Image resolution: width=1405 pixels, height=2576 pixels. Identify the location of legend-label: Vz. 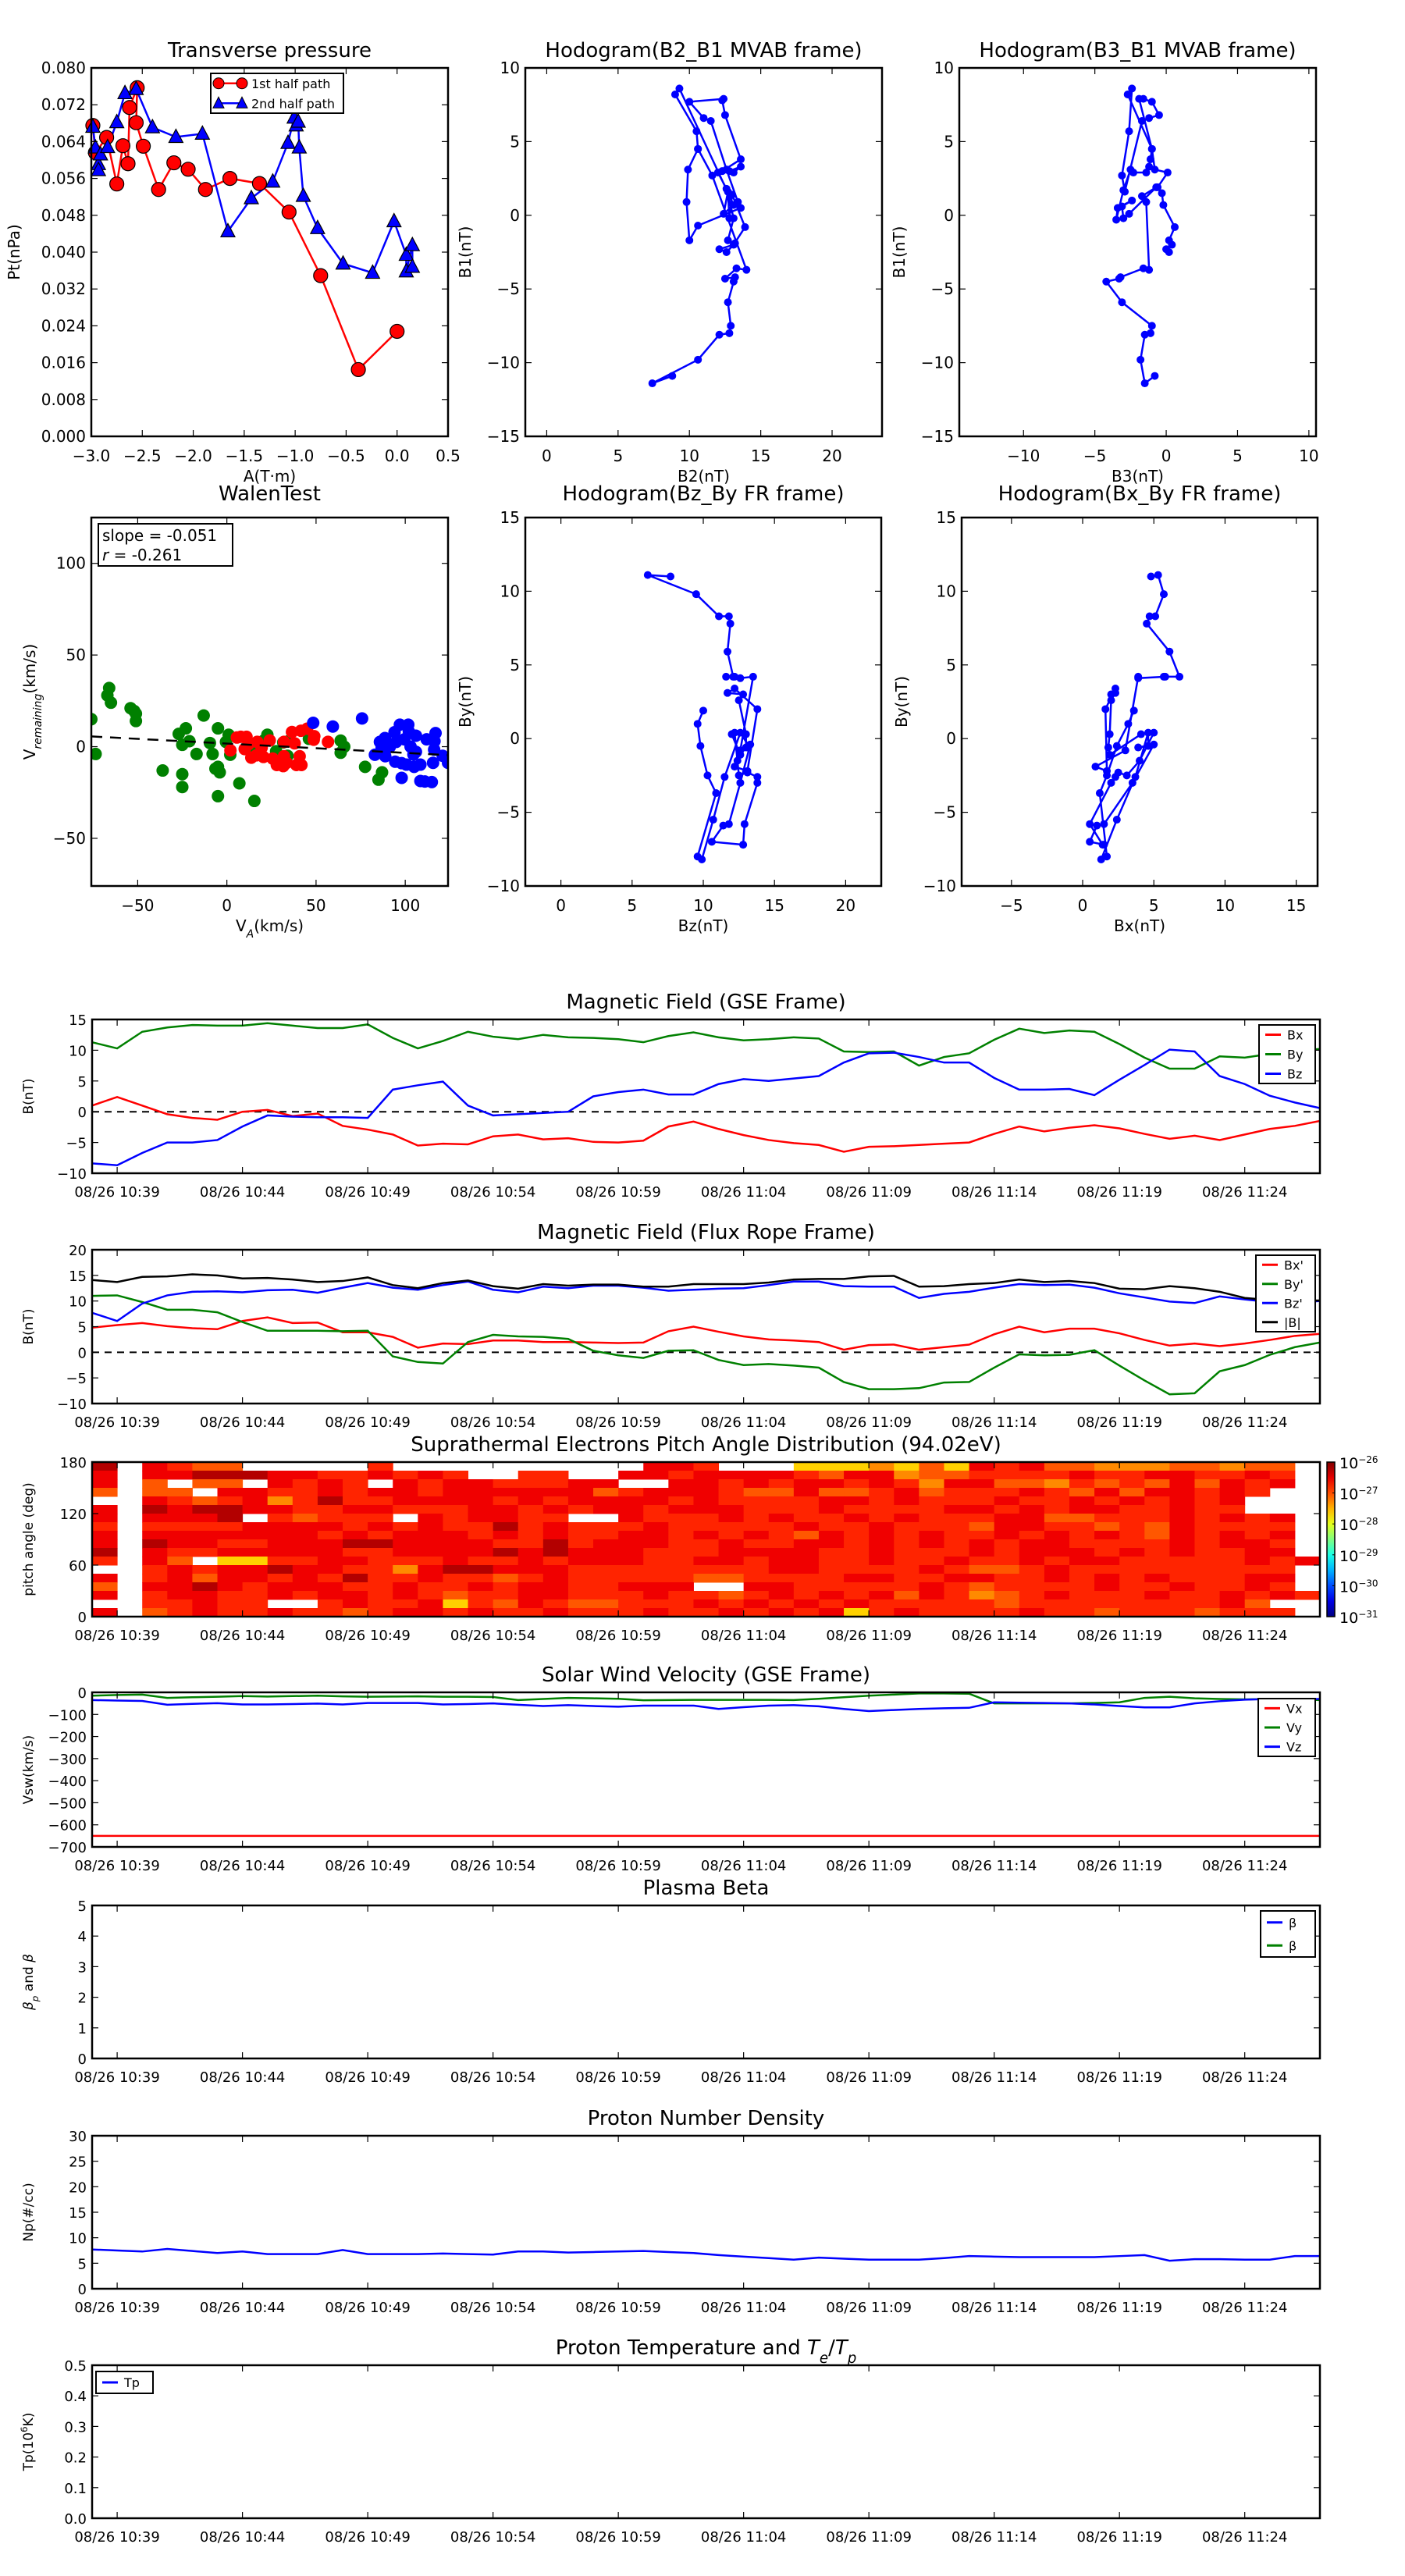
(1293, 1747).